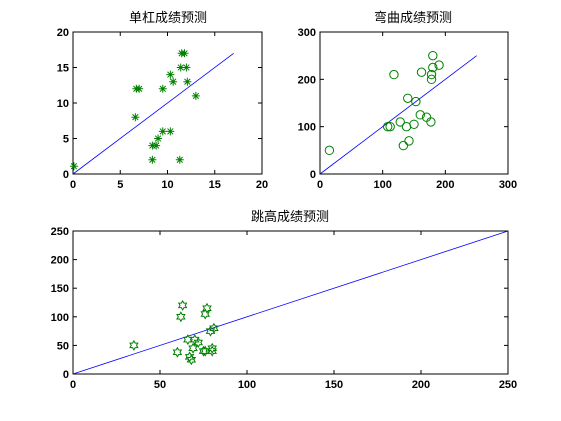 The image size is (561, 421). What do you see at coordinates (120, 185) in the screenshot?
I see `x-tick-label: 5` at bounding box center [120, 185].